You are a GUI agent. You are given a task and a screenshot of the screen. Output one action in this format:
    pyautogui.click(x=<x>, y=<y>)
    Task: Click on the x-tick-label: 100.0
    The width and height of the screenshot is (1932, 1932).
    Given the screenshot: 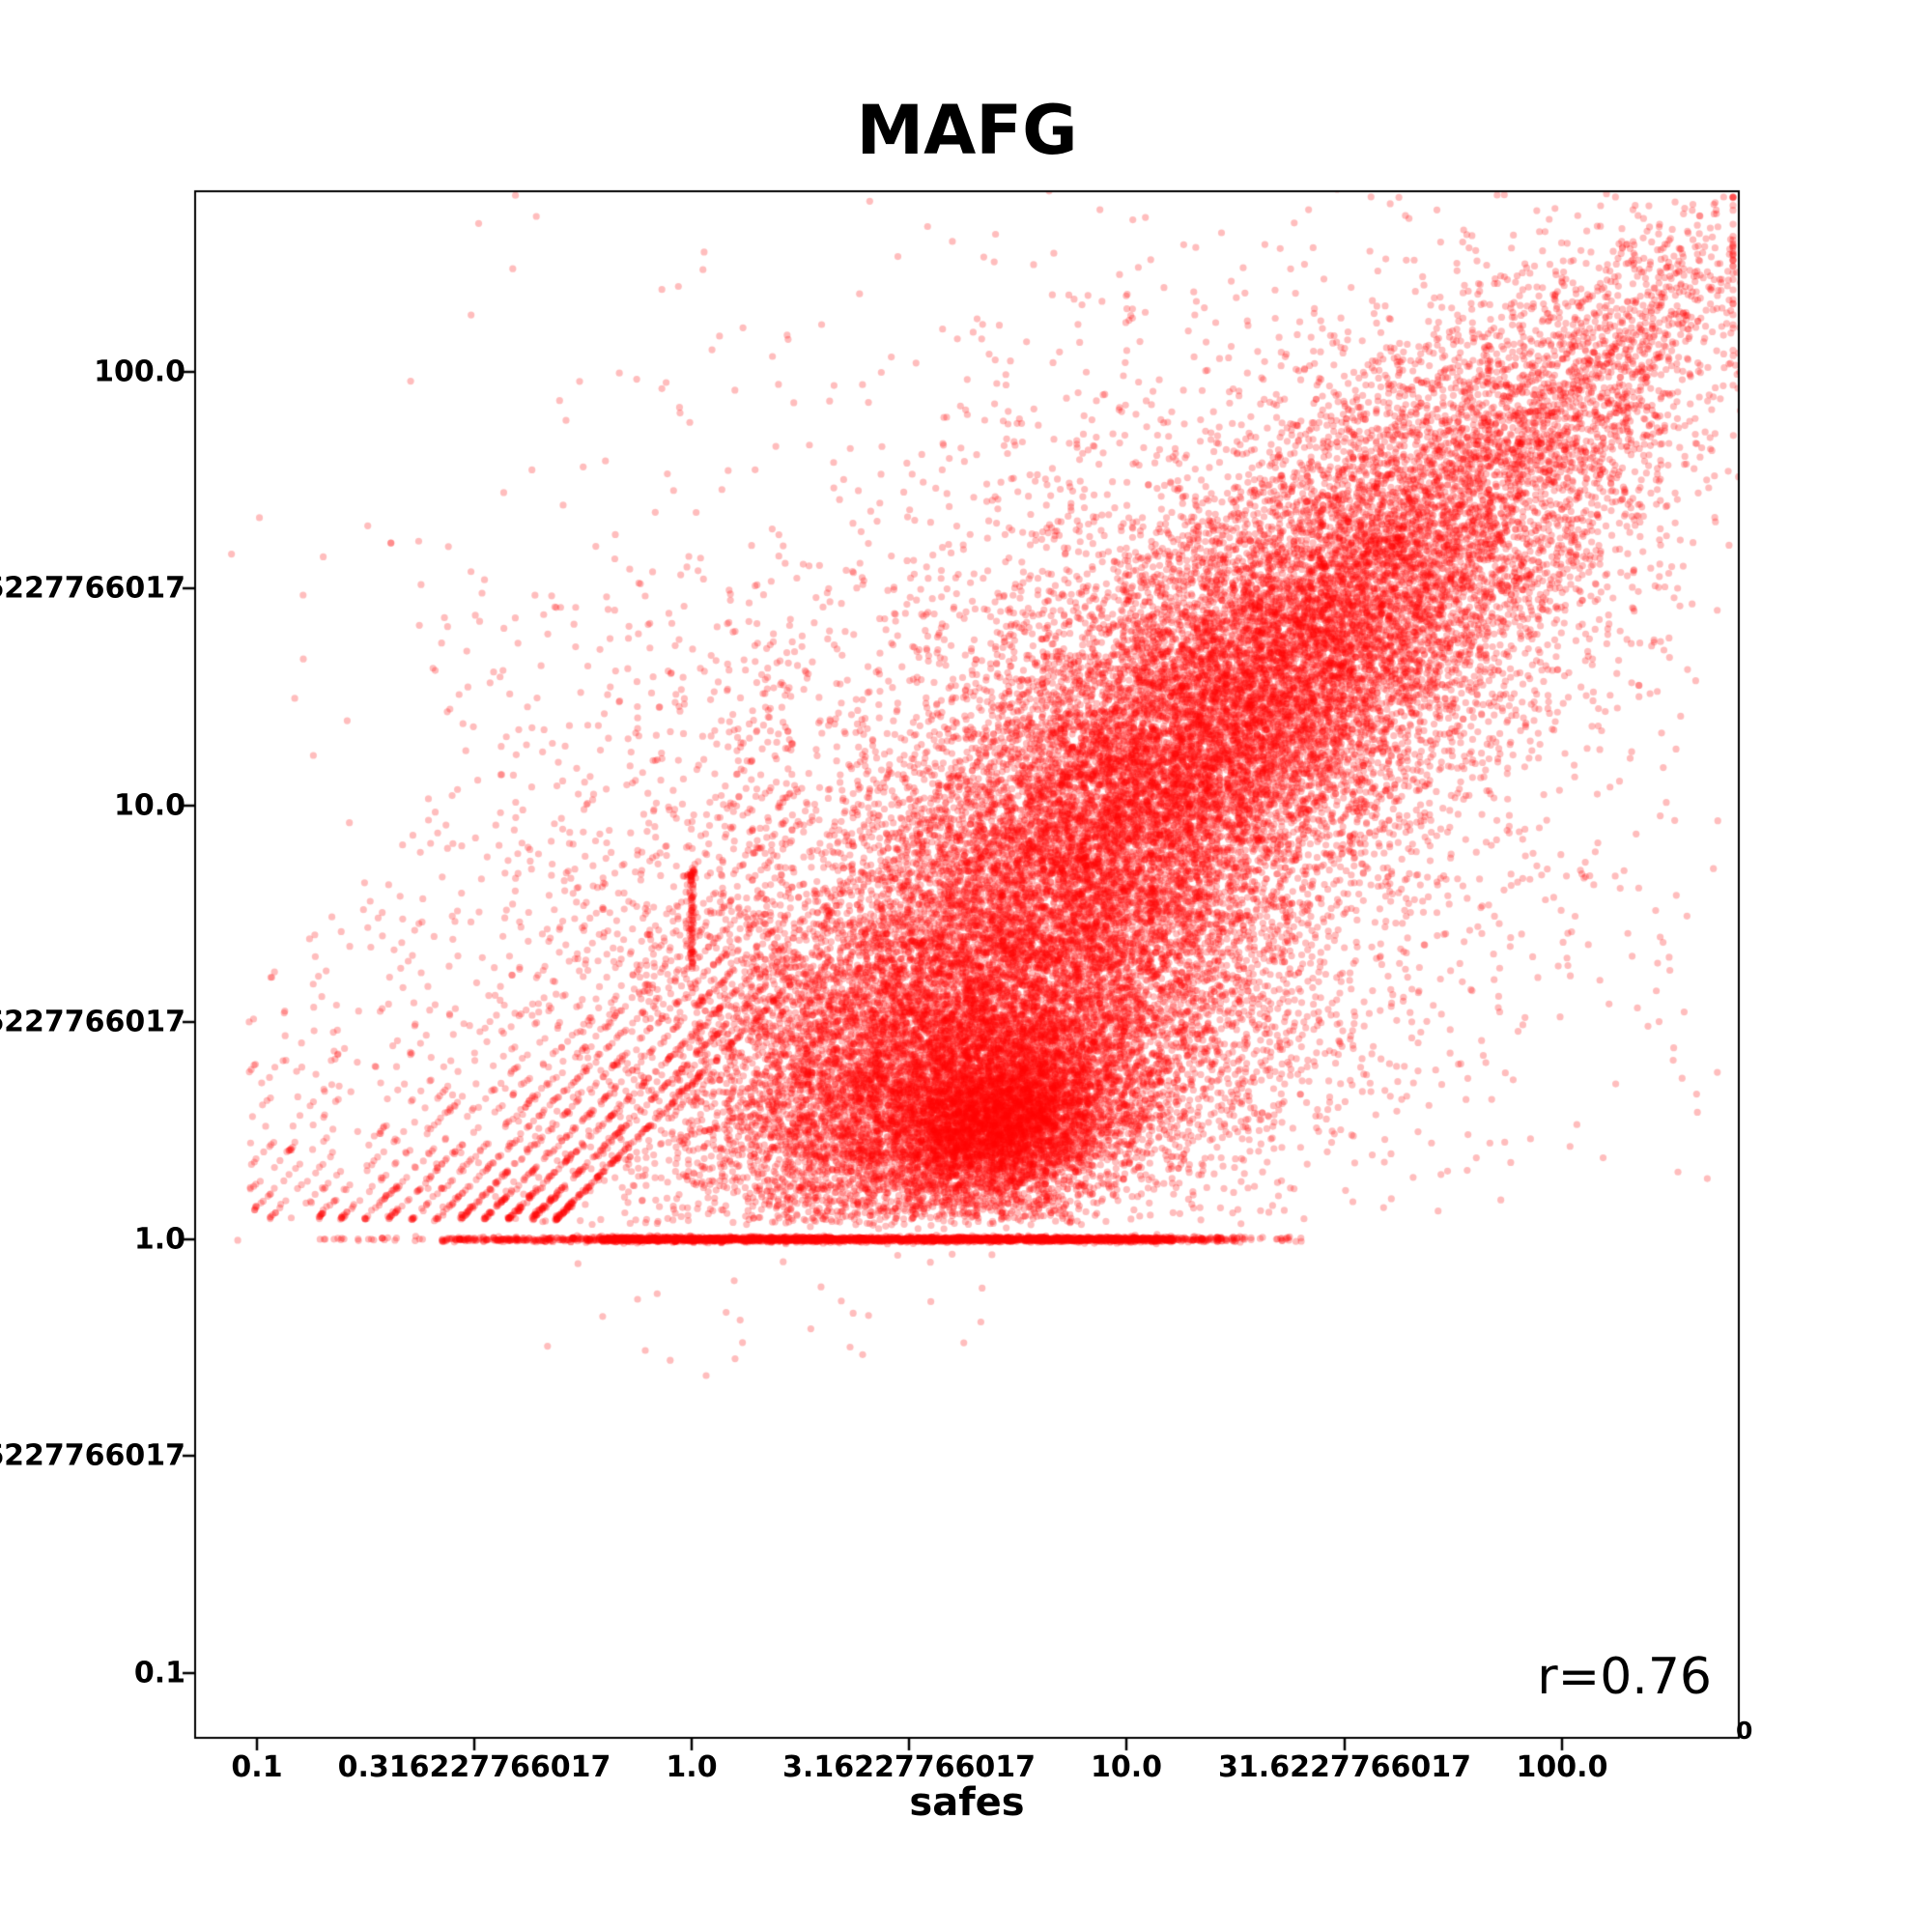 What is the action you would take?
    pyautogui.click(x=1562, y=1767)
    